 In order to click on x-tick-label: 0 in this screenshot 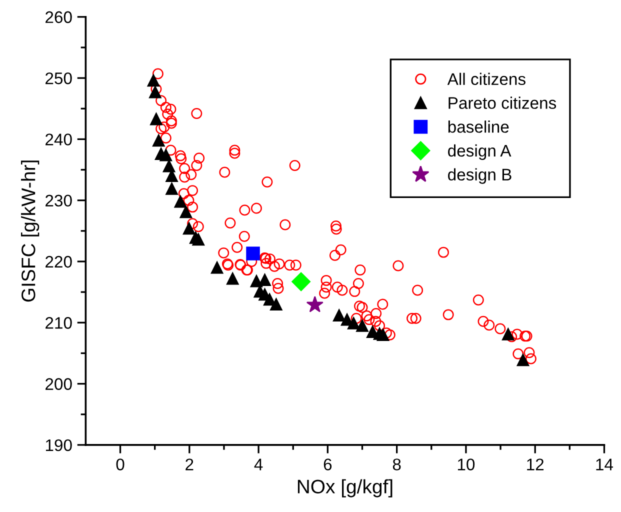, I will do `click(120, 464)`.